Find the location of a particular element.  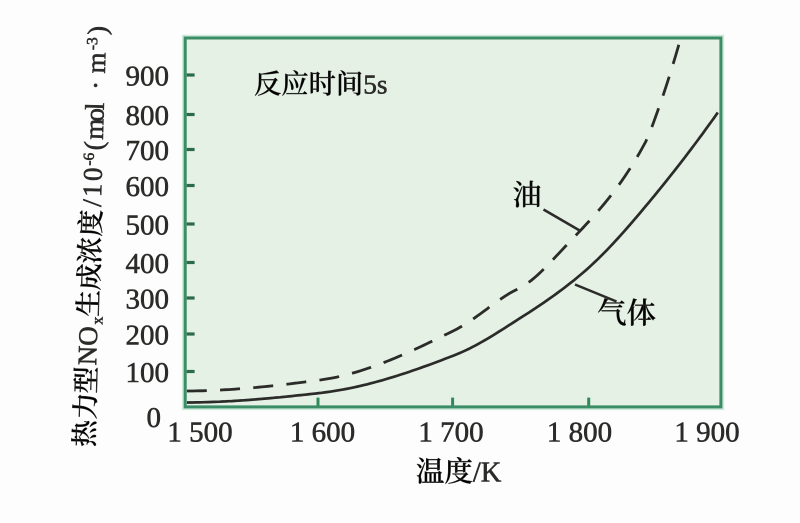

svg-text: l is located at coordinates (95, 106).